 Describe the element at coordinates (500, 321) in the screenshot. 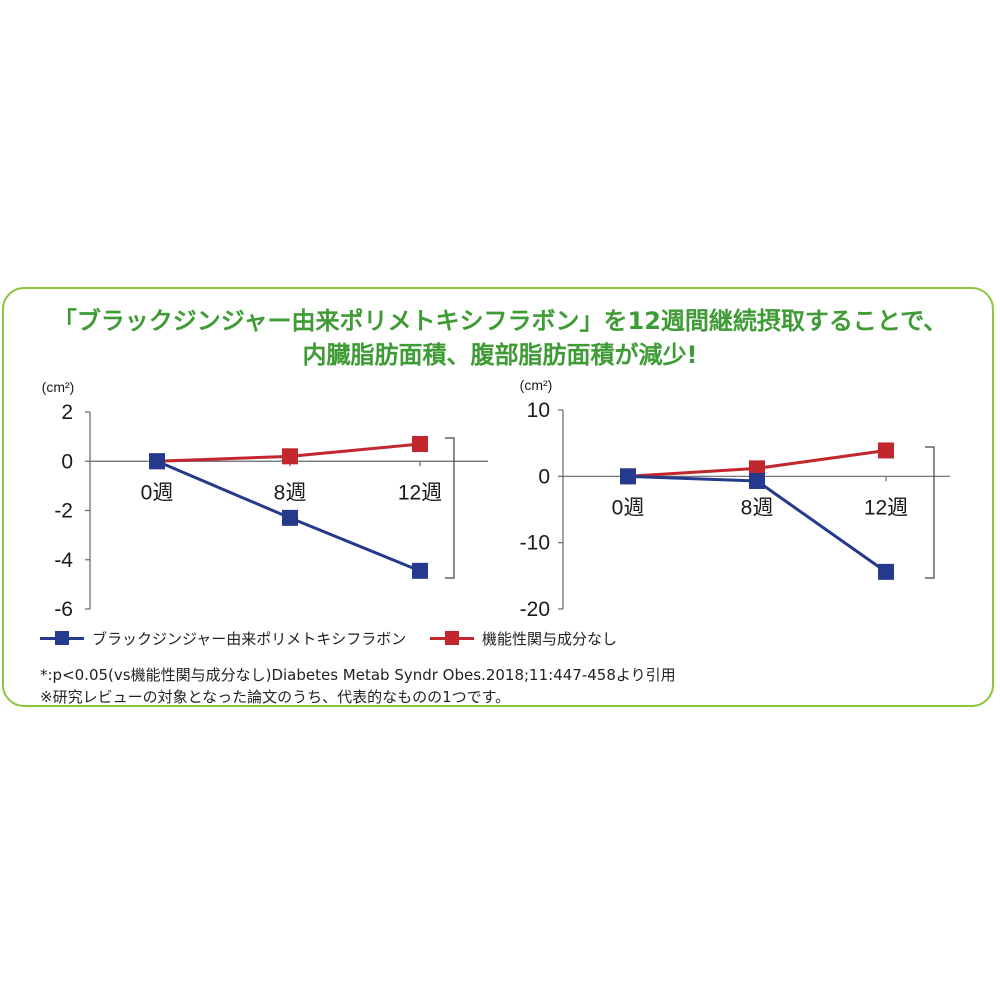

I see `headline-line-1: 「ブラックジンジャー由来ポリメトキシフラボン」を12週間継続摂取することで、` at that location.